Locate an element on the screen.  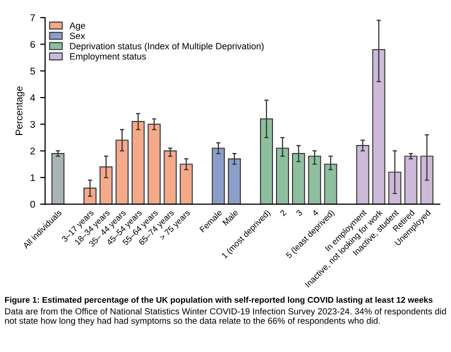
text: Figure 1: Estimated percentage of the UK population with self-reported long COVID lasting at least 12 weeks is located at coordinates (218, 300).